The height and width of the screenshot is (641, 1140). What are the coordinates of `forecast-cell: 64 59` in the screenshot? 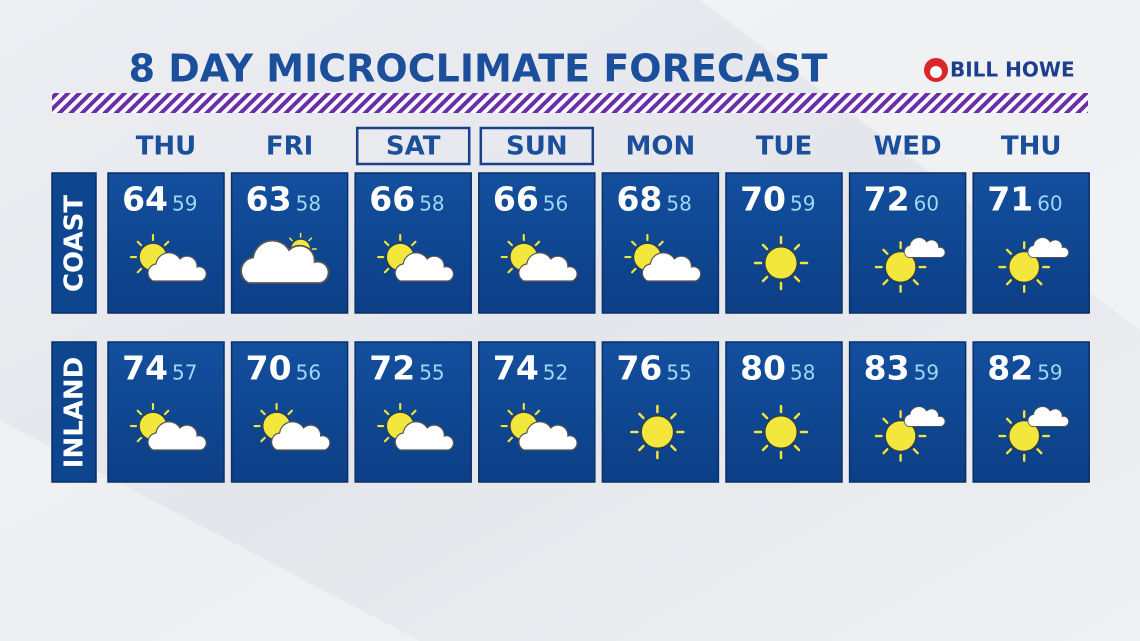 It's located at (166, 243).